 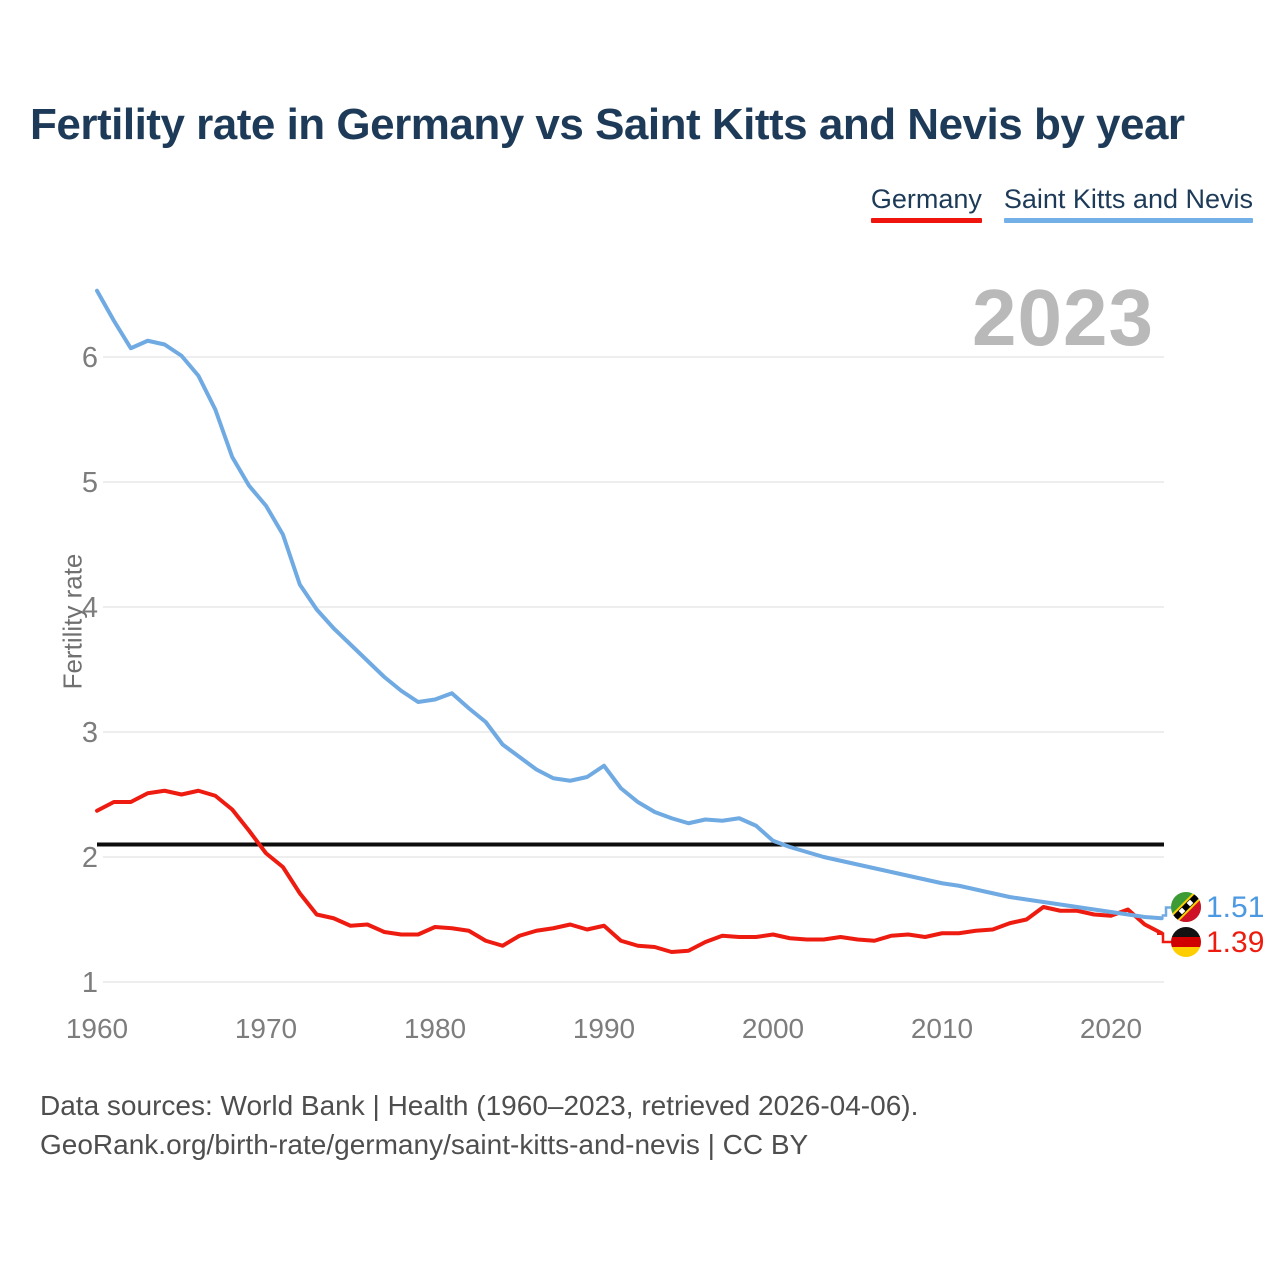 I want to click on end-value-germany: 1.39, so click(x=1235, y=942).